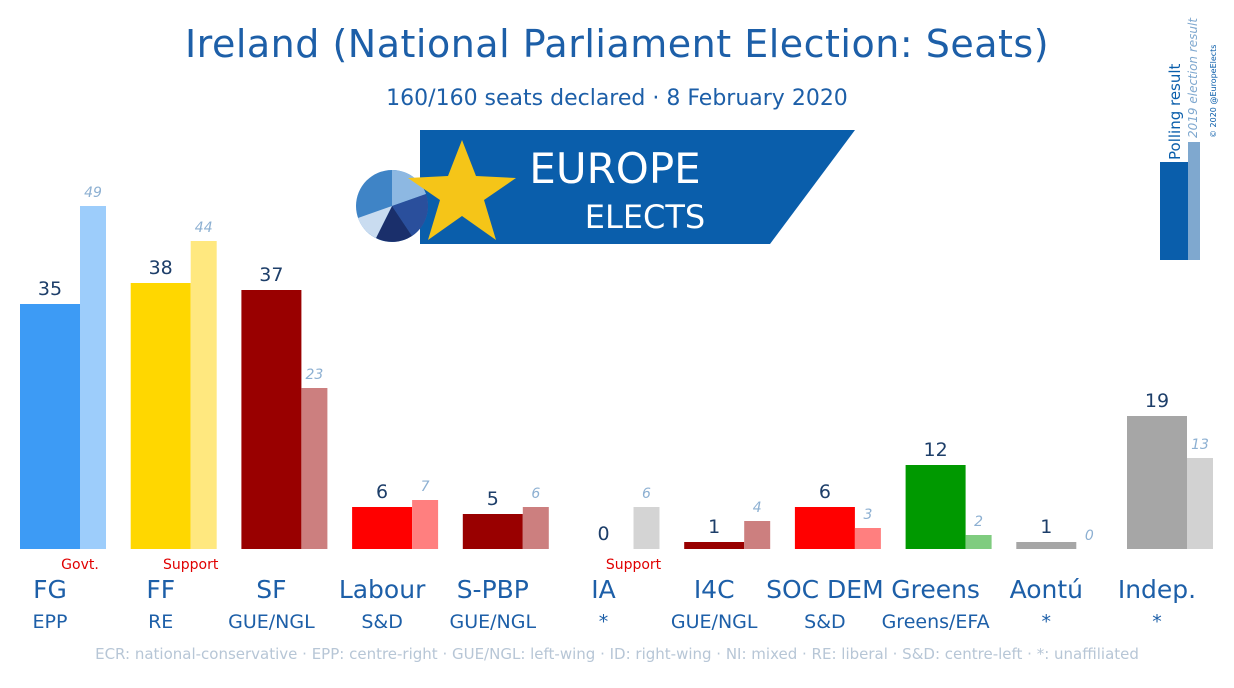 The width and height of the screenshot is (1234, 688). Describe the element at coordinates (603, 534) in the screenshot. I see `value-label-current-5: 0` at that location.